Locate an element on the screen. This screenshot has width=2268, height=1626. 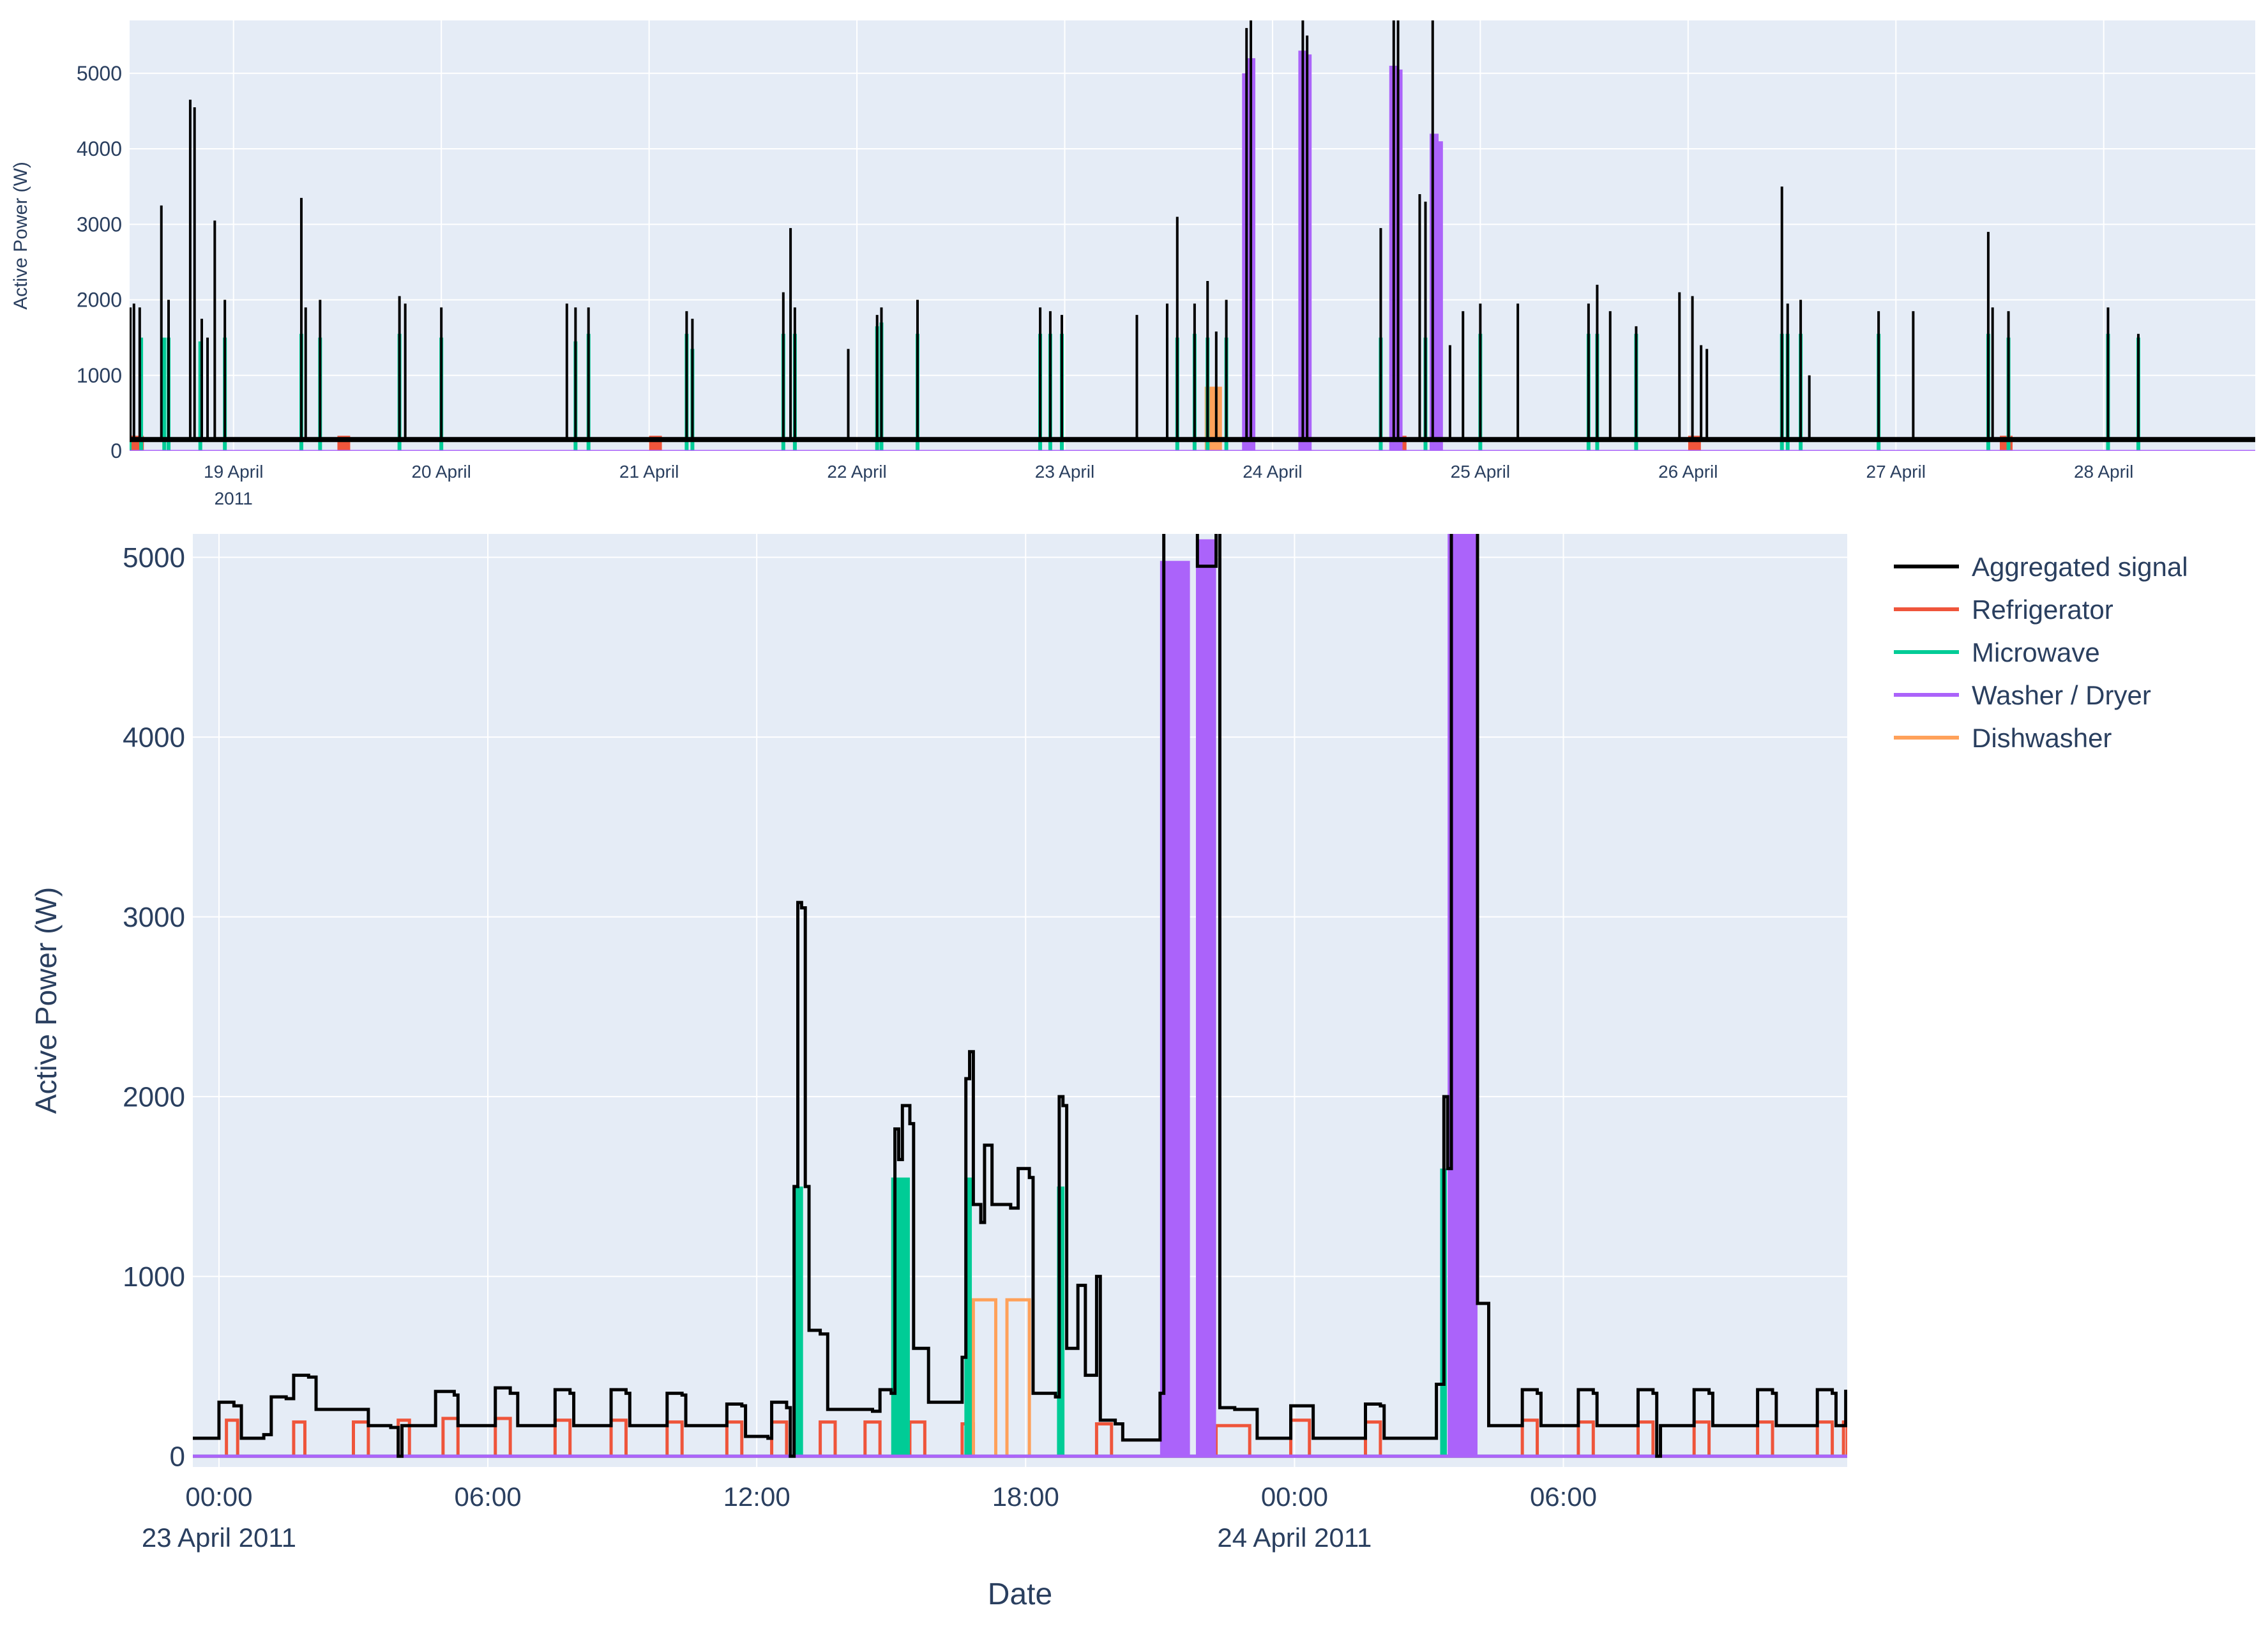
detail-series-microwave-segment is located at coordinates (968, 1317).